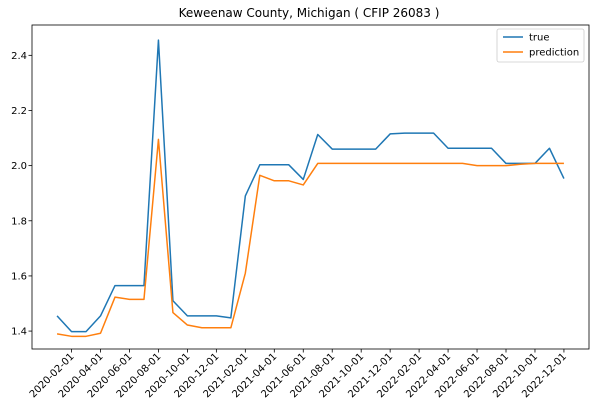 This screenshot has width=595, height=411. I want to click on chart-title: Keweenaw County, Michigan ( CFIP 26083 ), so click(309, 13).